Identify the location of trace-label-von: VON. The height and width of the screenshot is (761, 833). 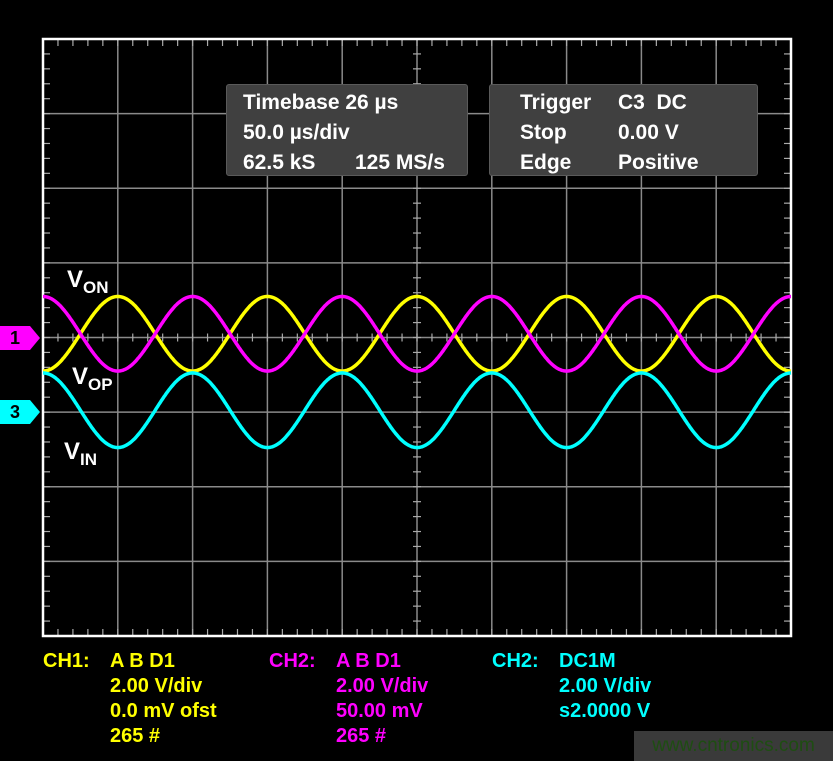
(88, 281).